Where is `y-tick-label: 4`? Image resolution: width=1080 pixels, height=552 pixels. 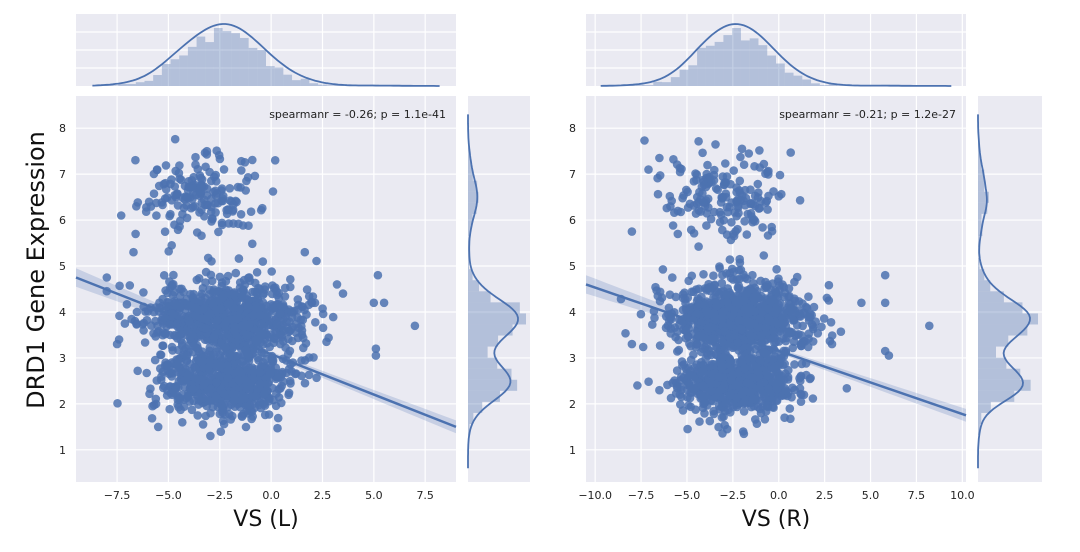
y-tick-label: 4 is located at coordinates (62, 312).